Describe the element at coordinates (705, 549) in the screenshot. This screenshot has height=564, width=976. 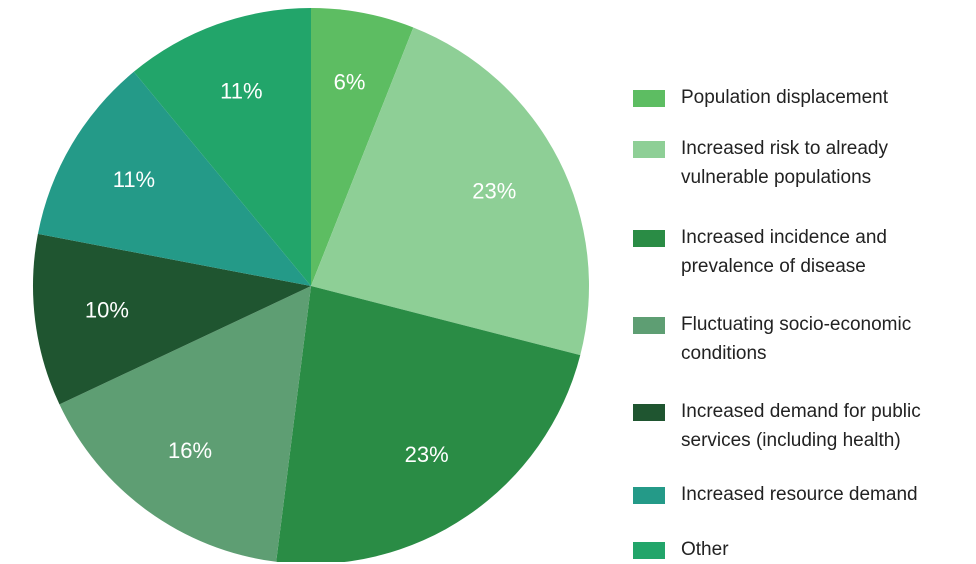
I see `legend-label: Other` at that location.